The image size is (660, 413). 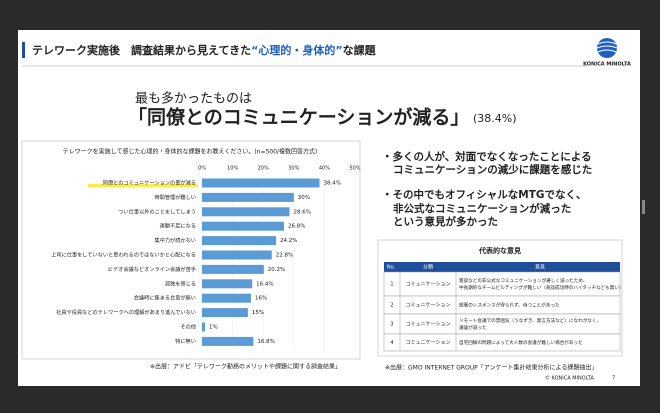 What do you see at coordinates (391, 343) in the screenshot?
I see `no-cell: 4` at bounding box center [391, 343].